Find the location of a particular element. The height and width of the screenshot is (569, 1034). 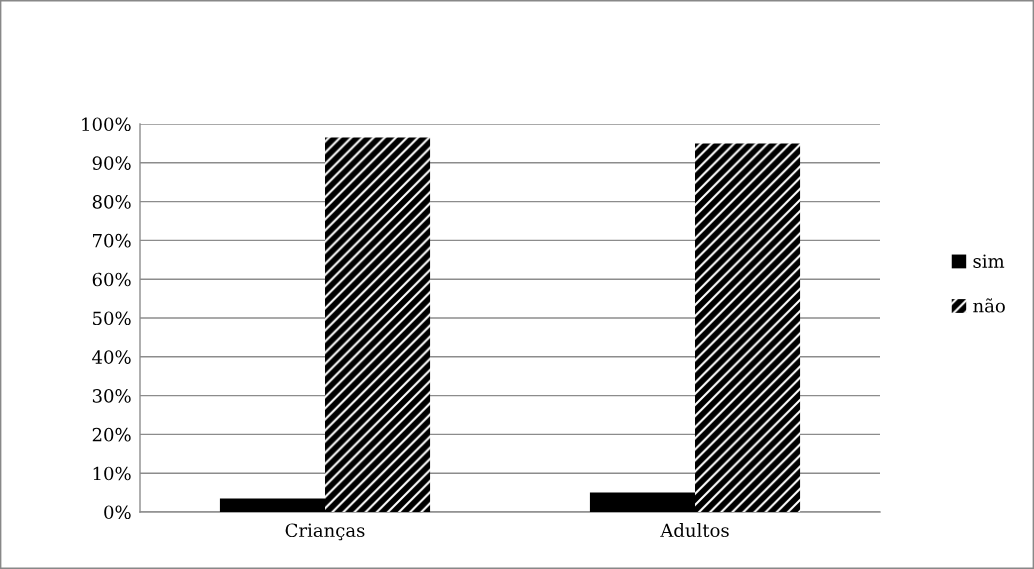

y-tick-label: 50% is located at coordinates (112, 318).